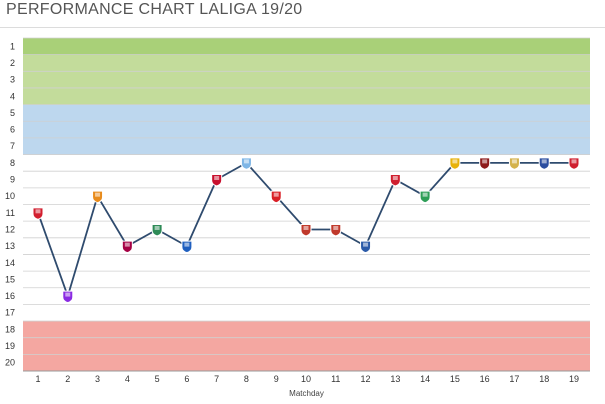 The image size is (605, 404). I want to click on title-divider, so click(302, 27).